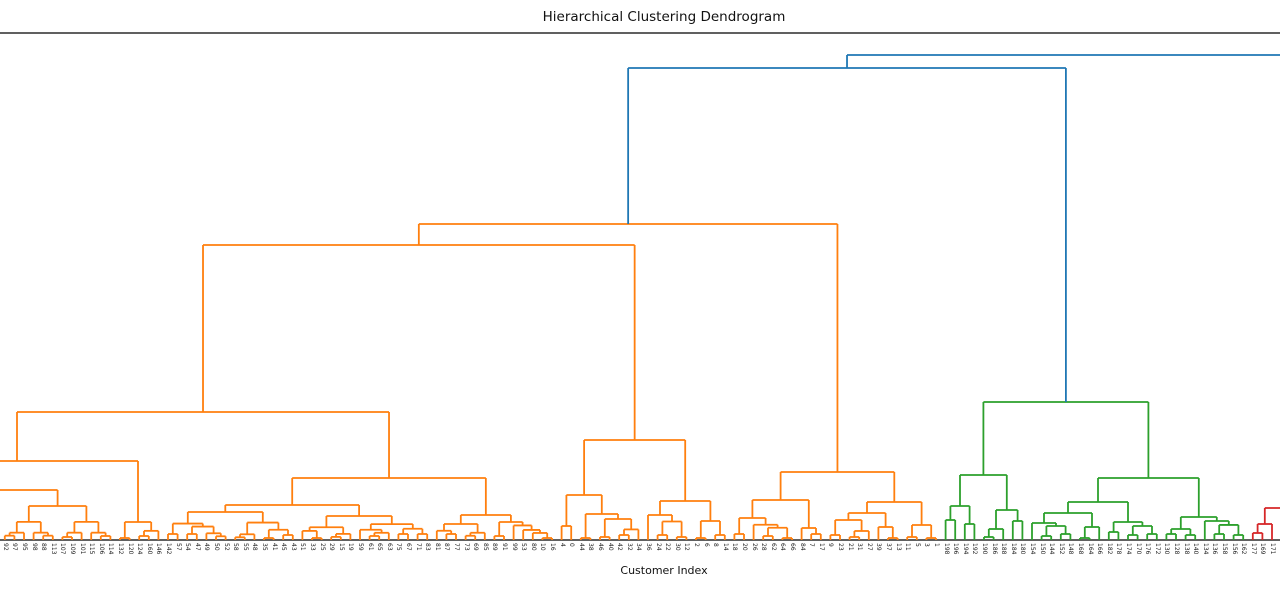 This screenshot has width=1280, height=590. What do you see at coordinates (965, 549) in the screenshot?
I see `leaf-label: 194` at bounding box center [965, 549].